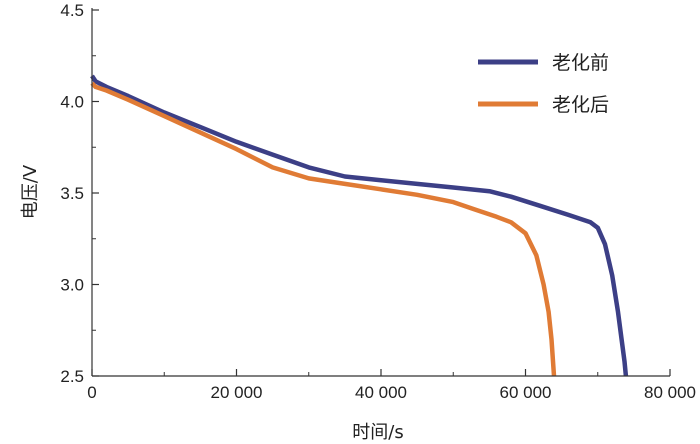  I want to click on legend-label-2: 老化后, so click(580, 105).